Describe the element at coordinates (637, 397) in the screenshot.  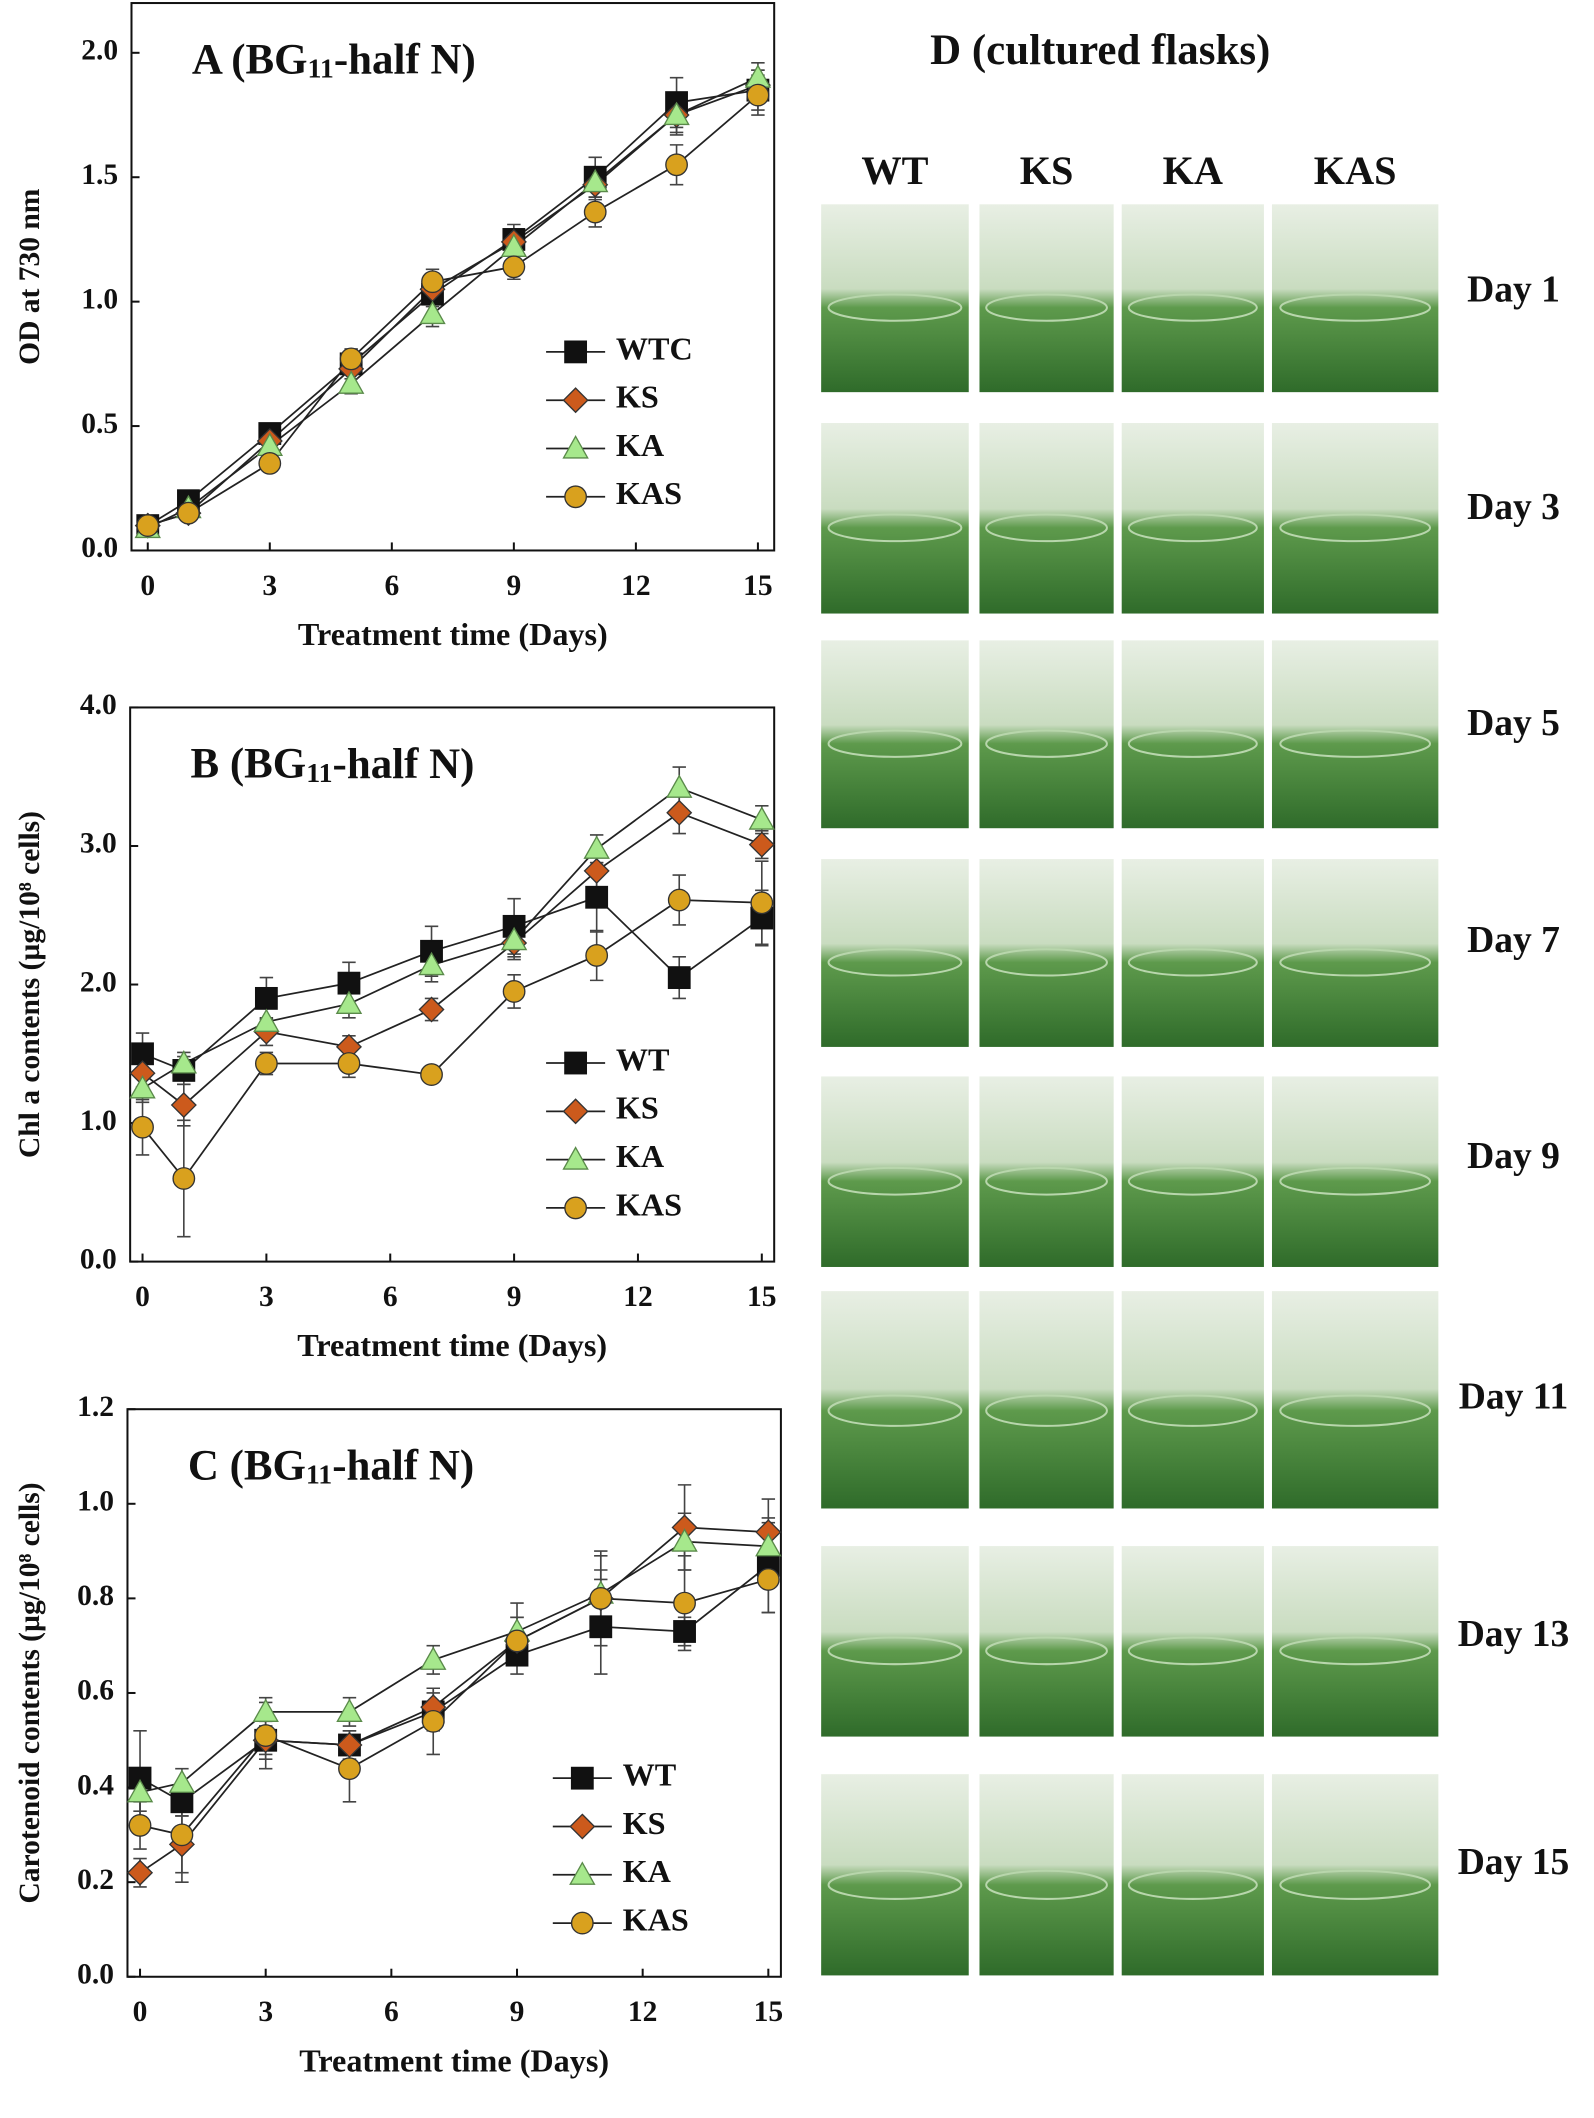
I see `legend-label: KS` at that location.